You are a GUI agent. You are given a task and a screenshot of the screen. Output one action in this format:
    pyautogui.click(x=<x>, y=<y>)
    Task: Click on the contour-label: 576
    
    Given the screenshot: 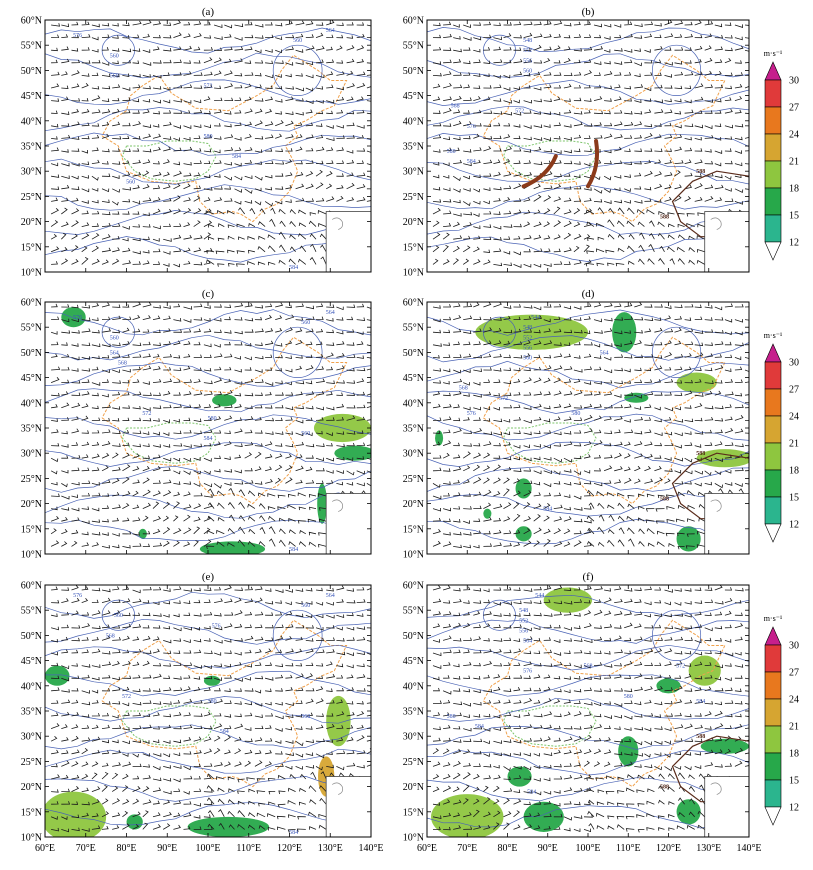 What is the action you would take?
    pyautogui.click(x=216, y=626)
    